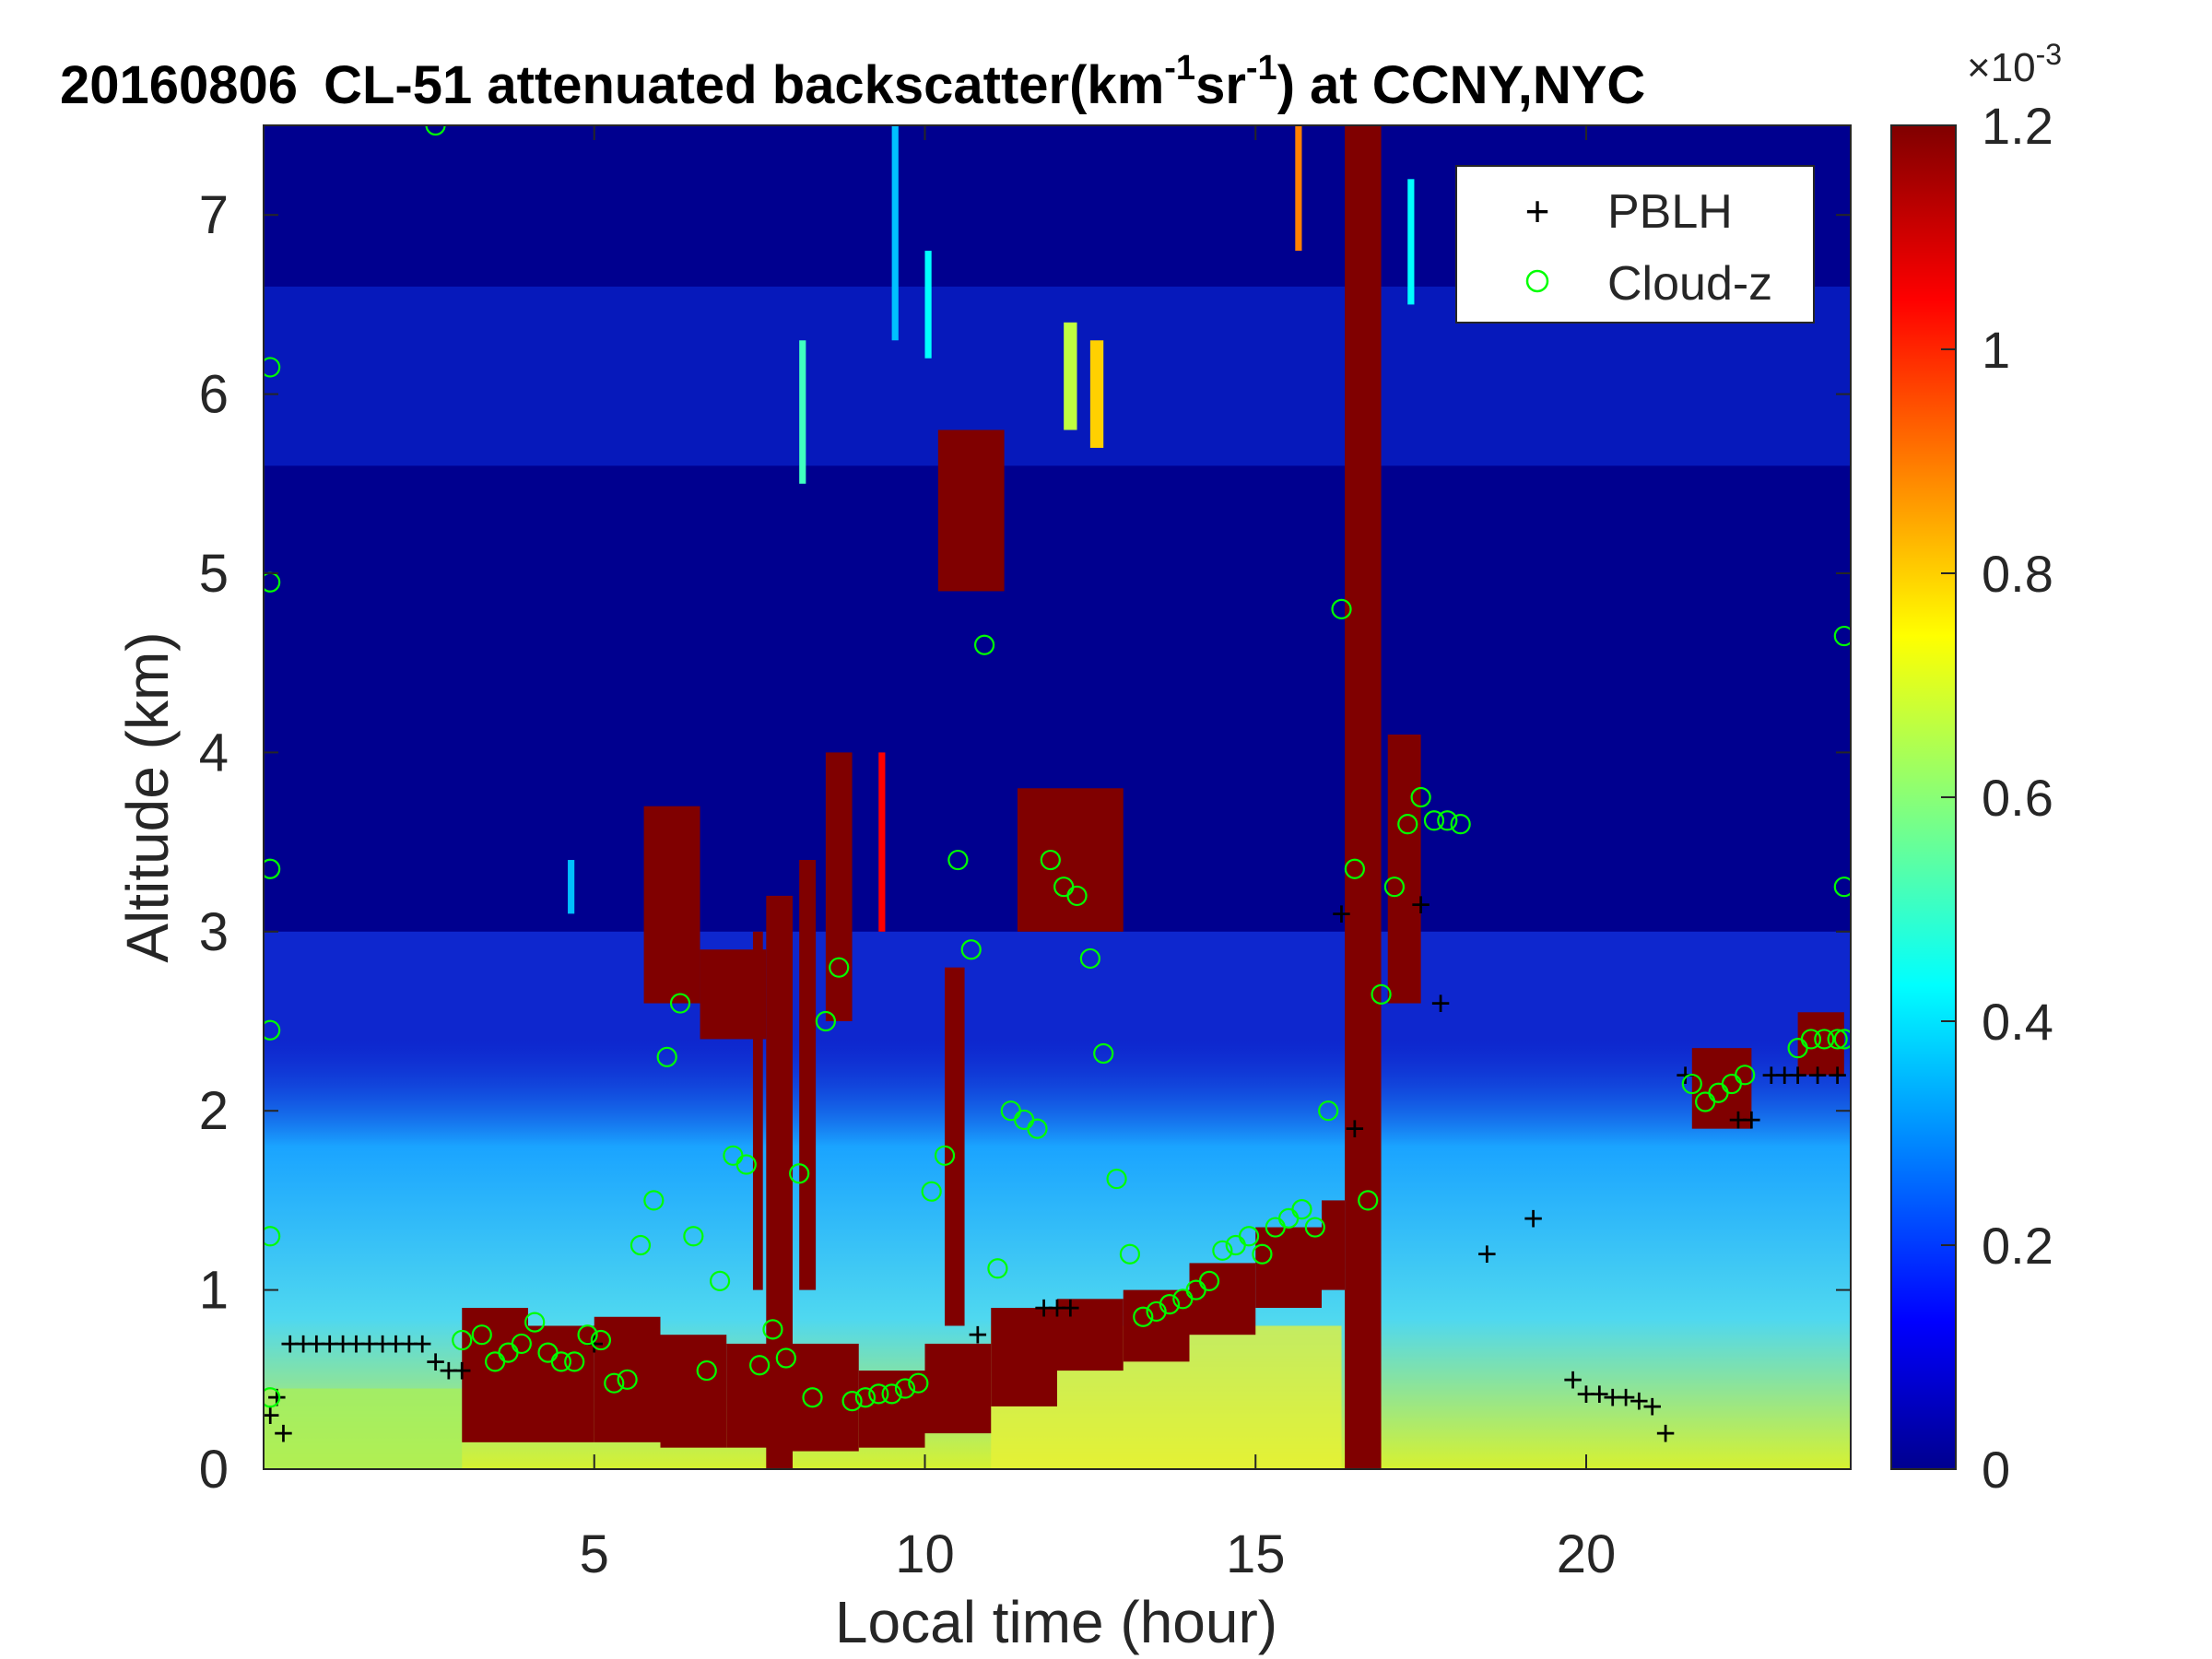 This screenshot has width=2212, height=1659. Describe the element at coordinates (1670, 212) in the screenshot. I see `legend-pblh-label: PBLH` at that location.